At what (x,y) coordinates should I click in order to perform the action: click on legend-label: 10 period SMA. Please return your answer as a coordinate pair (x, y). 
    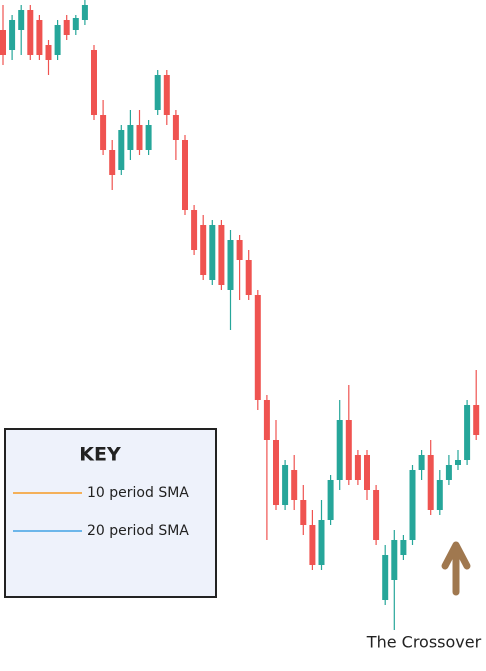
    Looking at the image, I should click on (138, 493).